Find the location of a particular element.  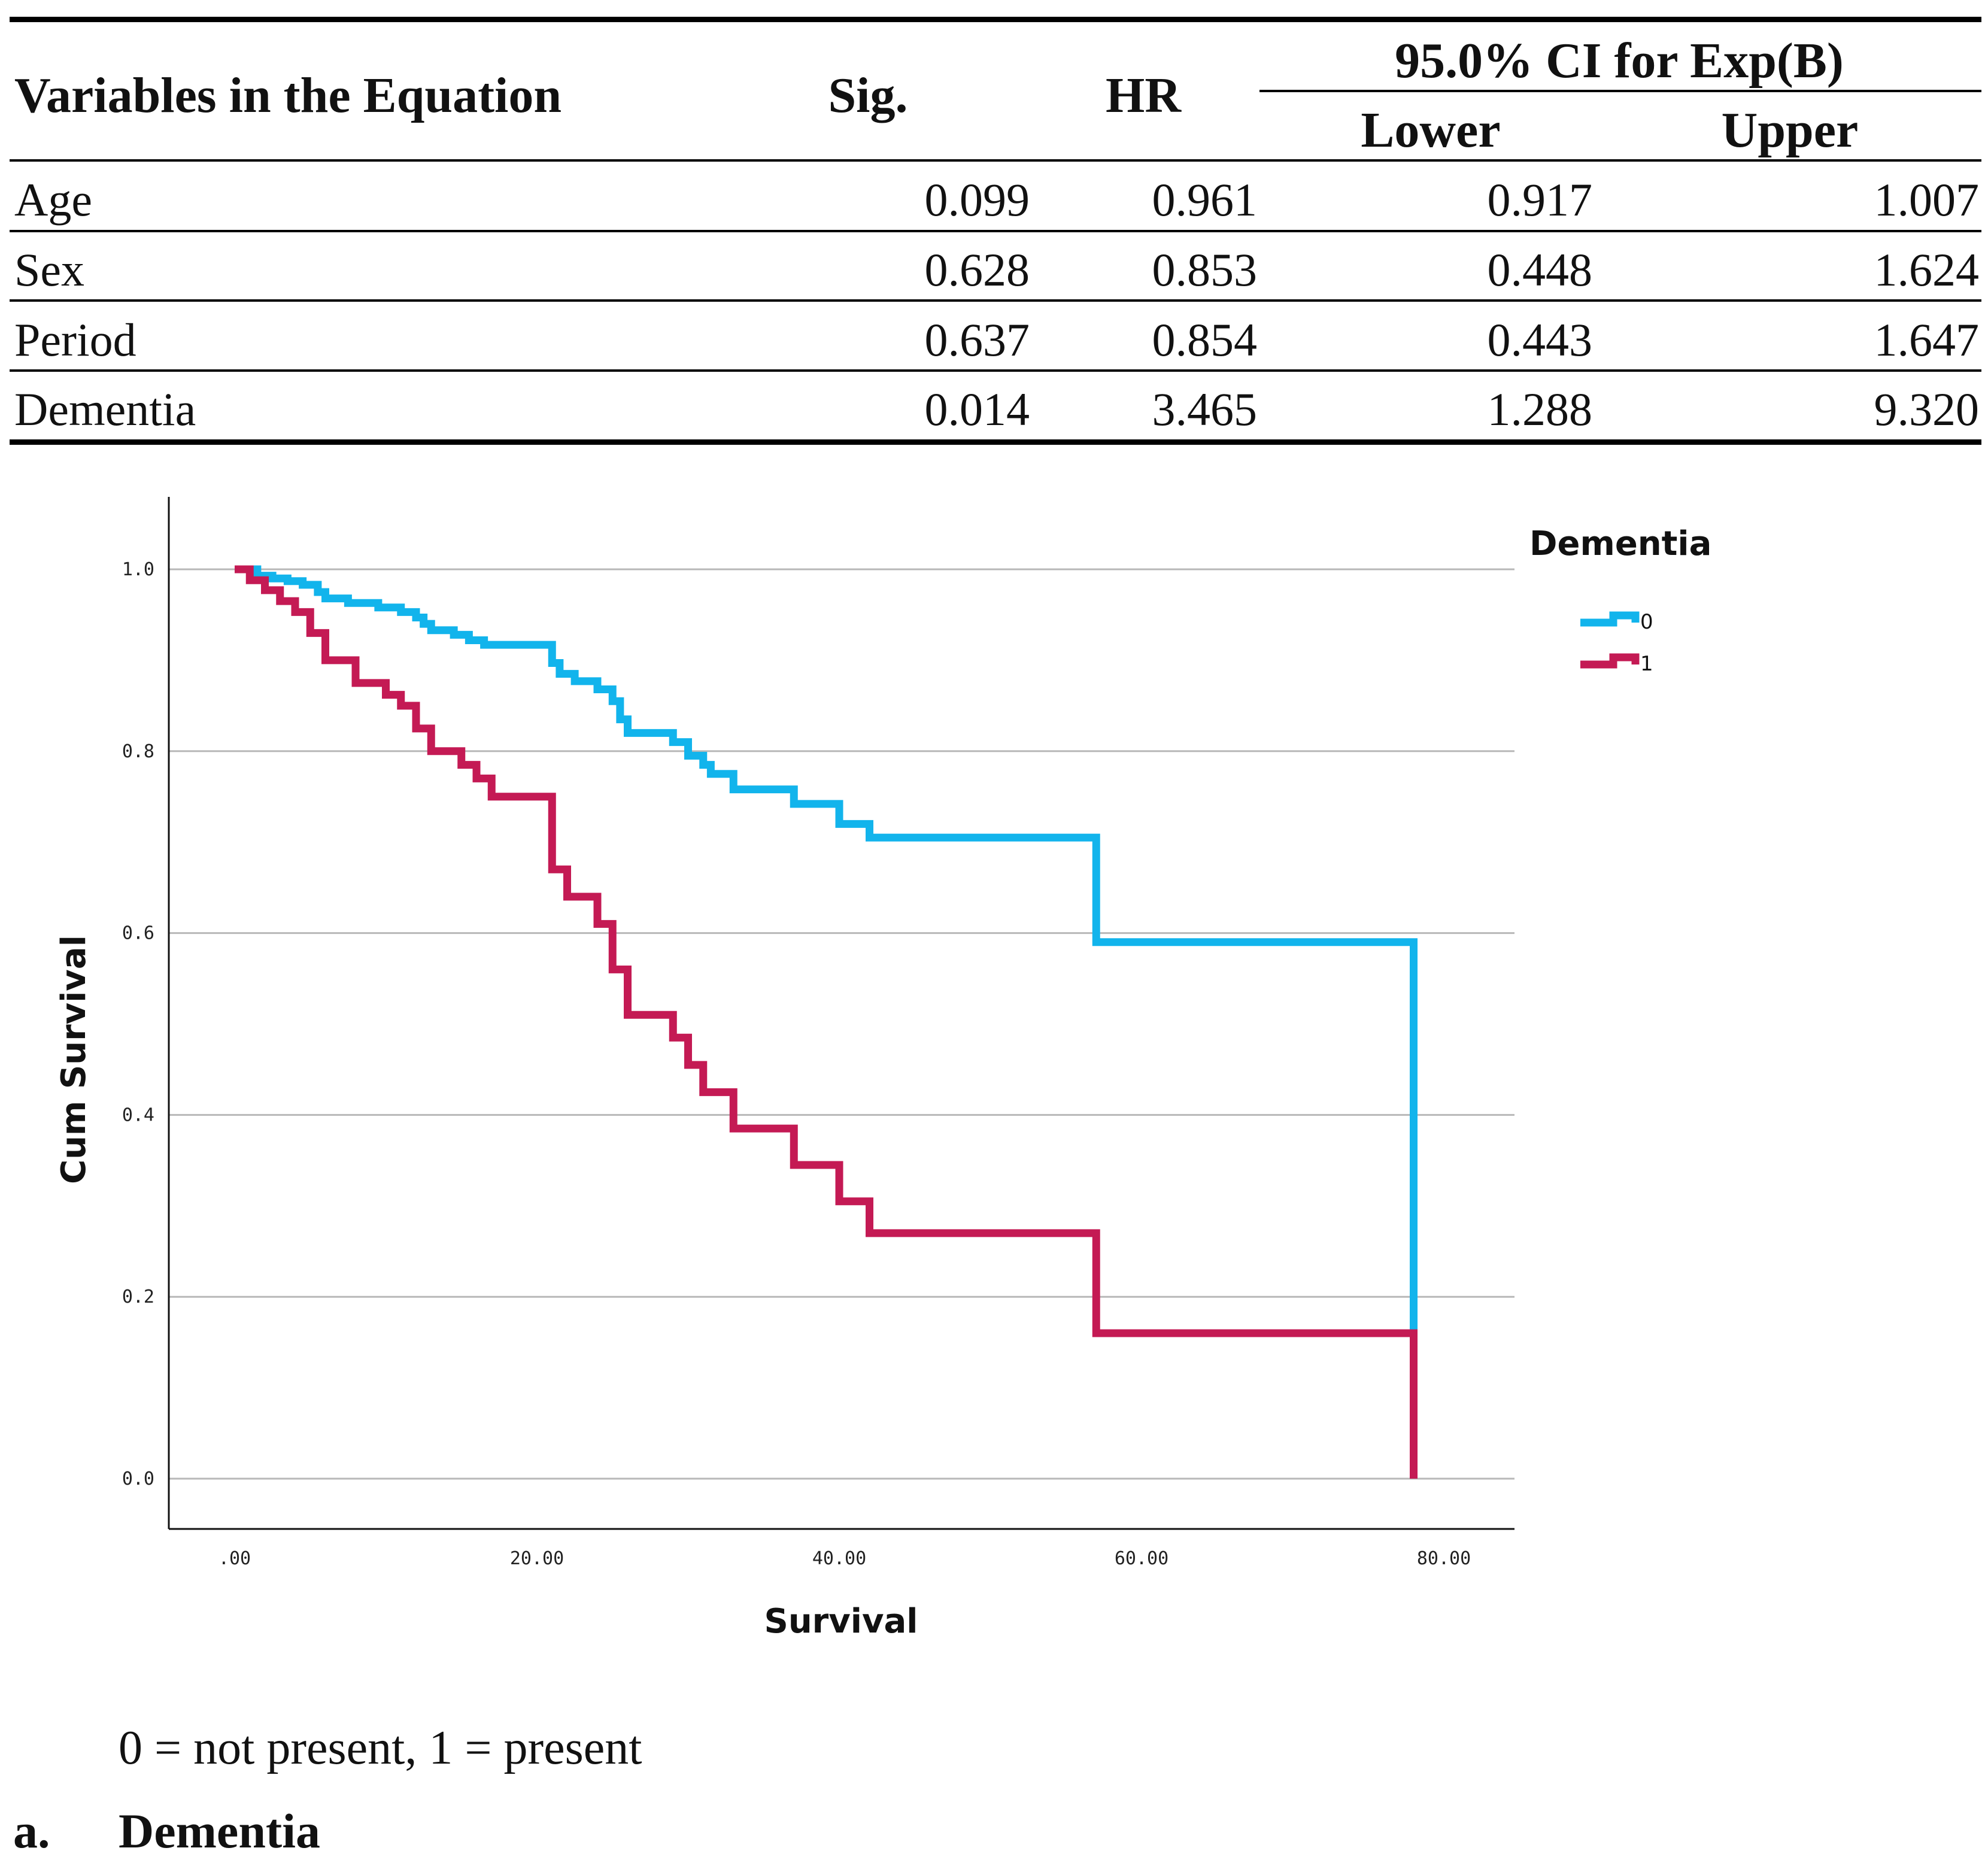

row-hr: 3.465 is located at coordinates (1205, 409).